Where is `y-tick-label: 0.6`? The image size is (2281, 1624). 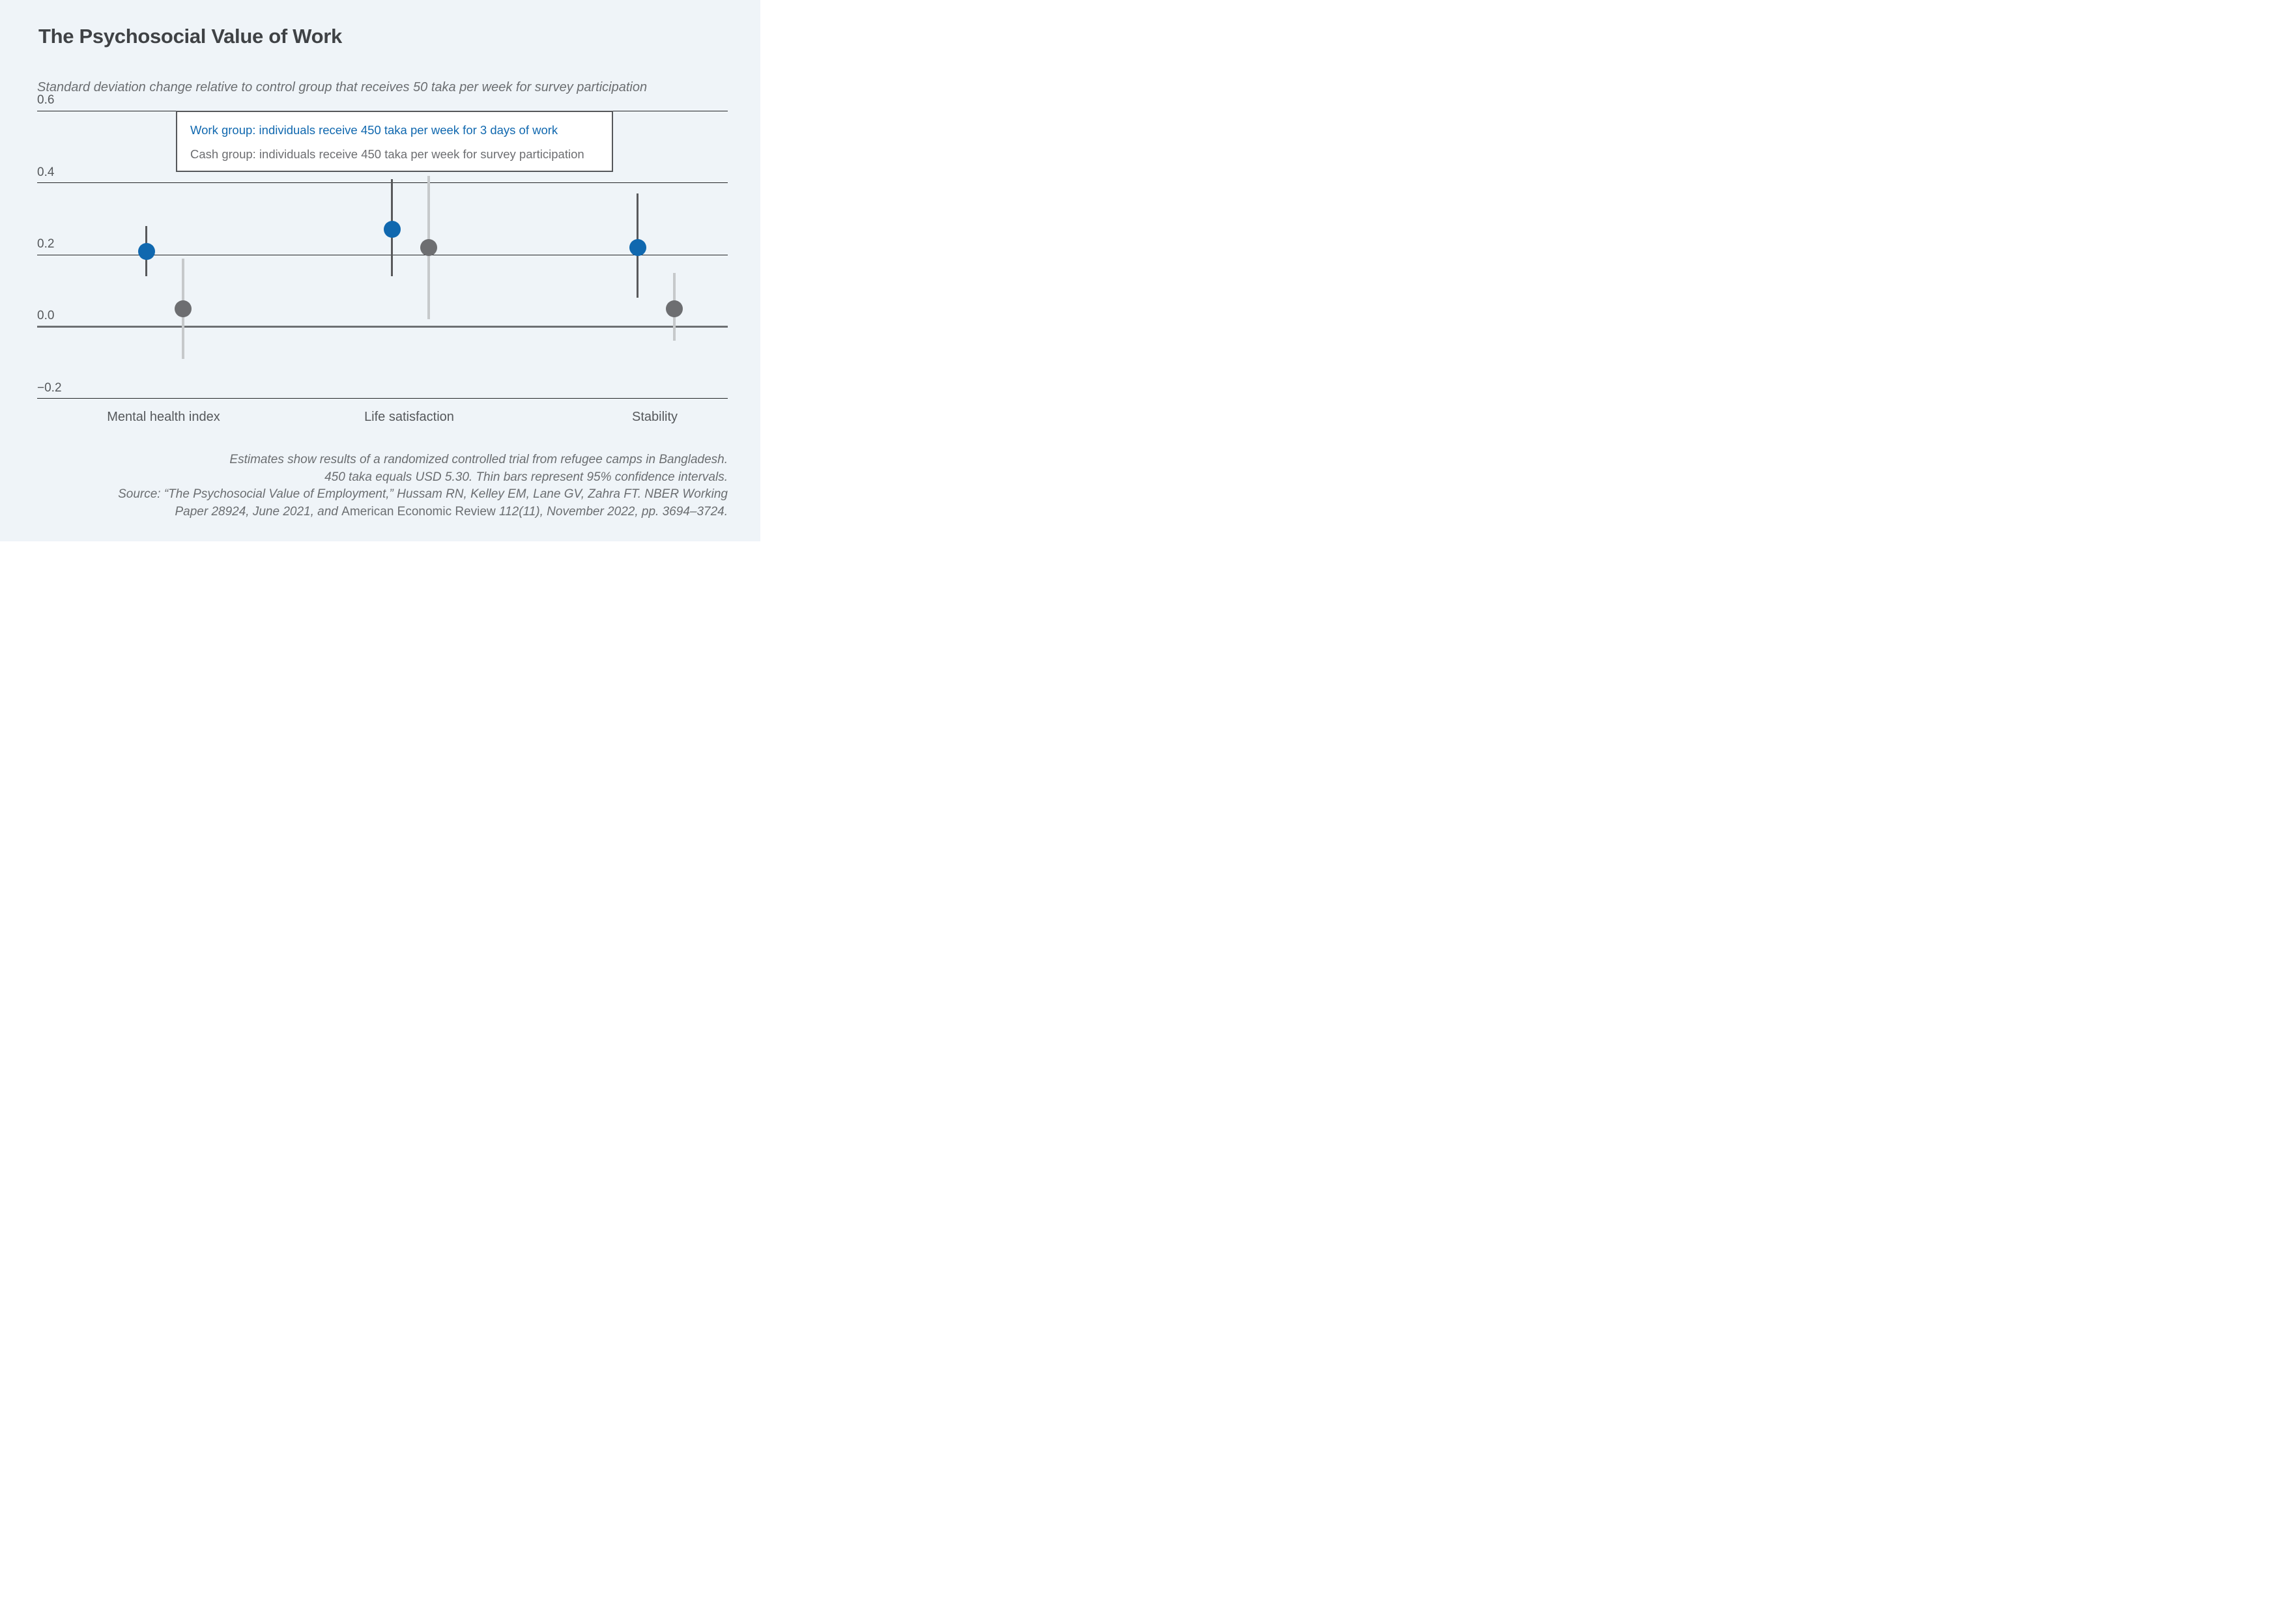
y-tick-label: 0.6 is located at coordinates (46, 100).